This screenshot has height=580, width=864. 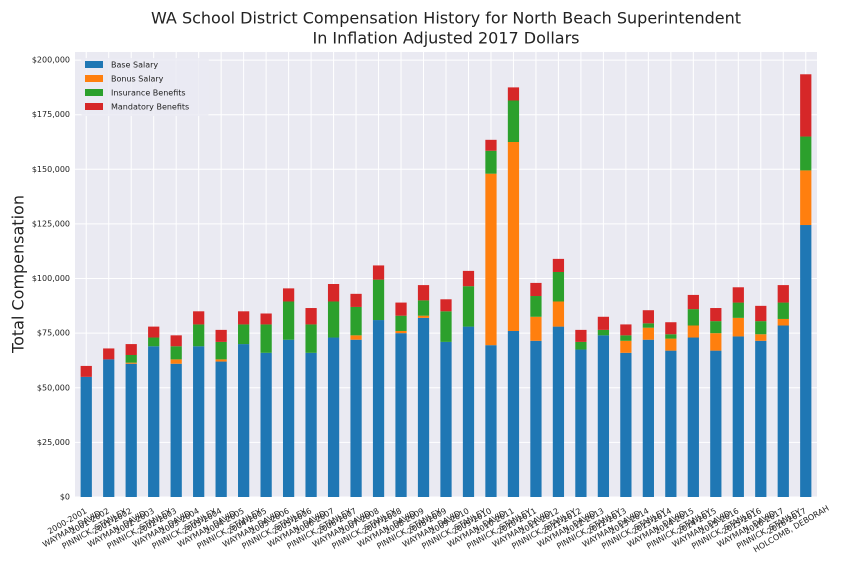 What do you see at coordinates (18, 274) in the screenshot?
I see `y-axis-label: Total Compensation` at bounding box center [18, 274].